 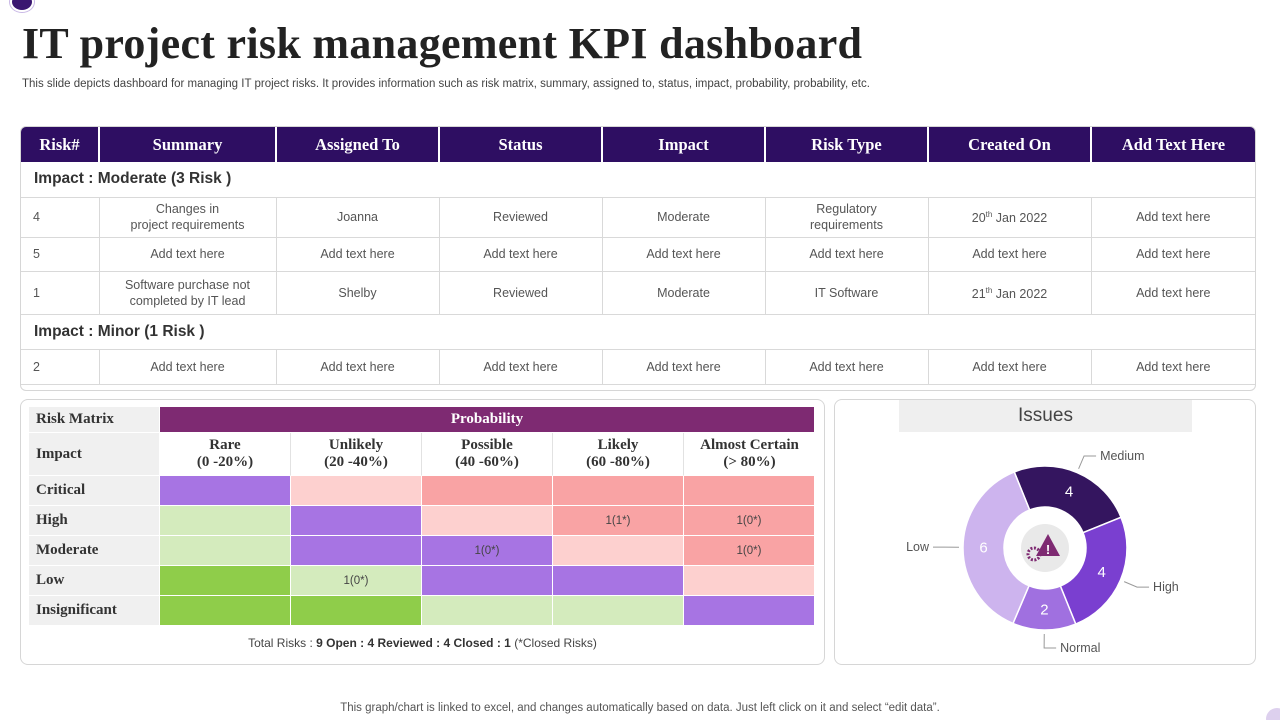 What do you see at coordinates (1034, 554) in the screenshot?
I see `gear-icon` at bounding box center [1034, 554].